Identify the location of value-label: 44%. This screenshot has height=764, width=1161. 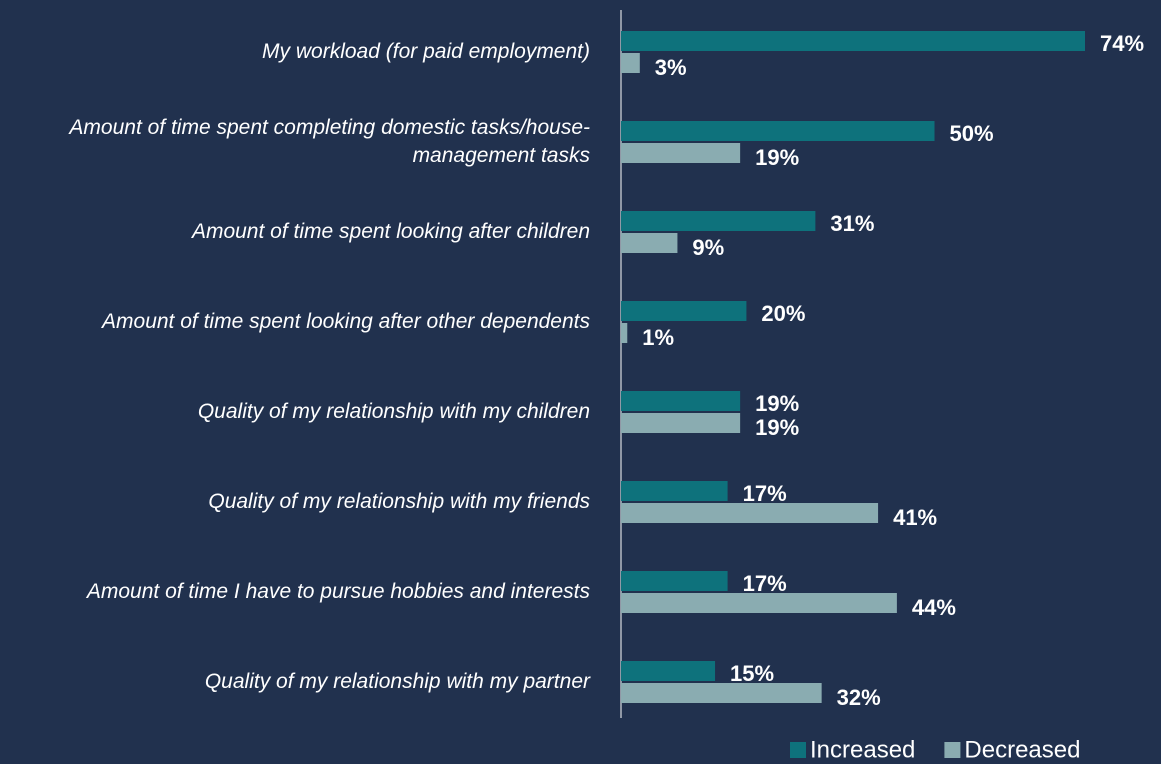
(934, 607).